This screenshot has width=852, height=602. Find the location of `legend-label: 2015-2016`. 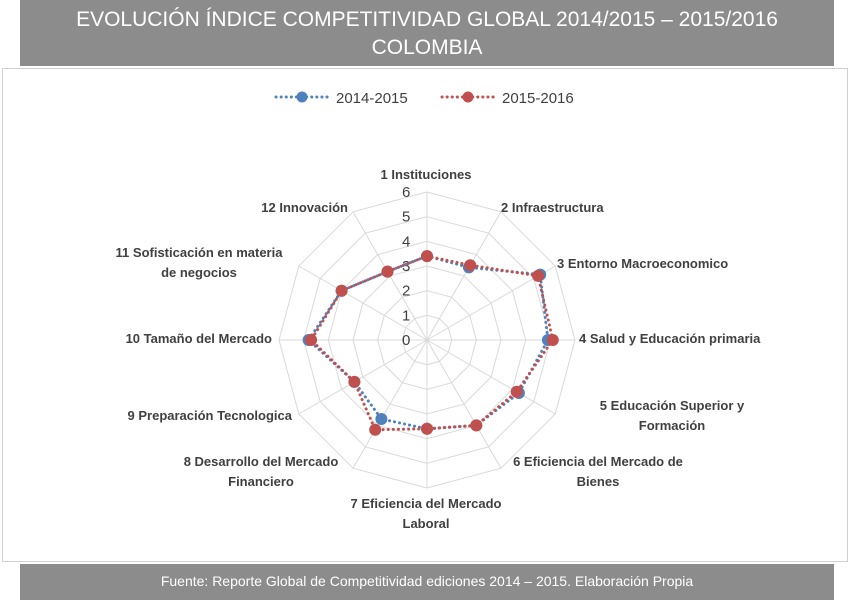

legend-label: 2015-2016 is located at coordinates (538, 98).